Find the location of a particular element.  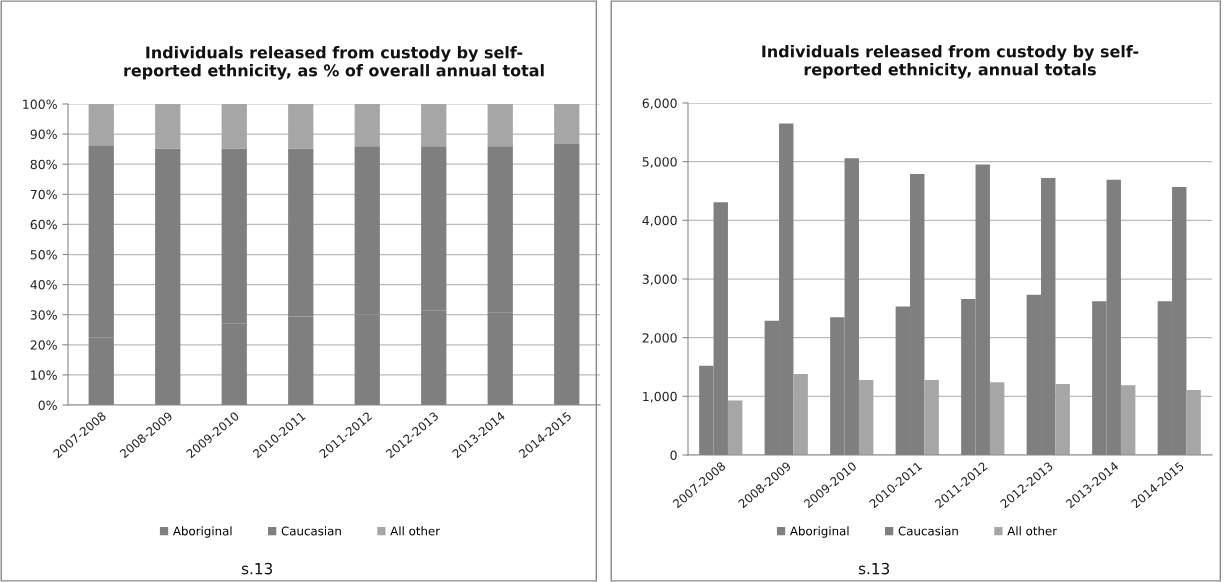

y-tick-label: 60% is located at coordinates (43, 224).